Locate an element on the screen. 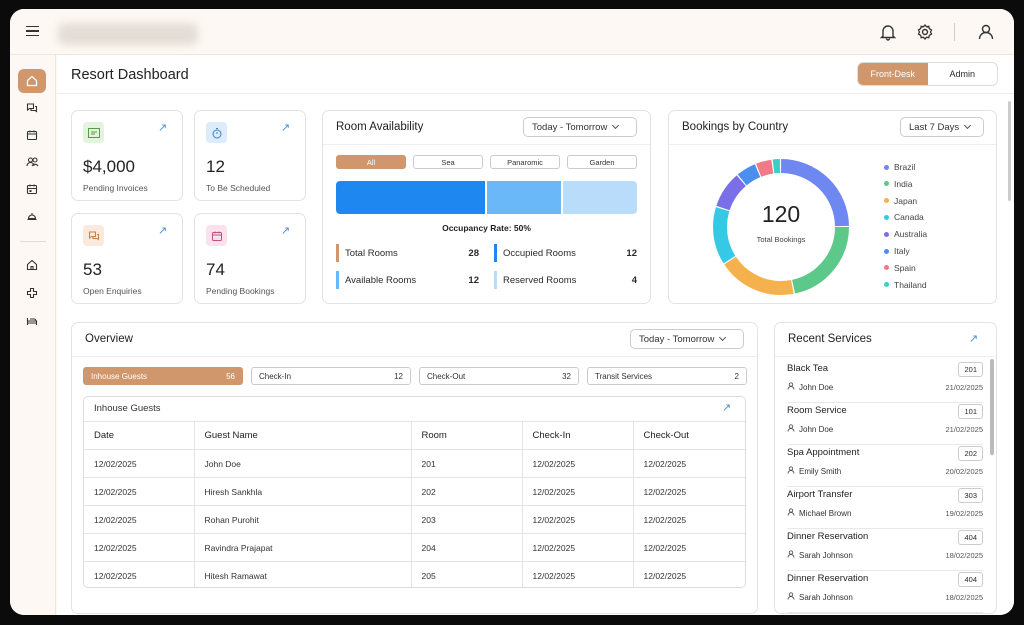  tab-count: 56 is located at coordinates (230, 376).